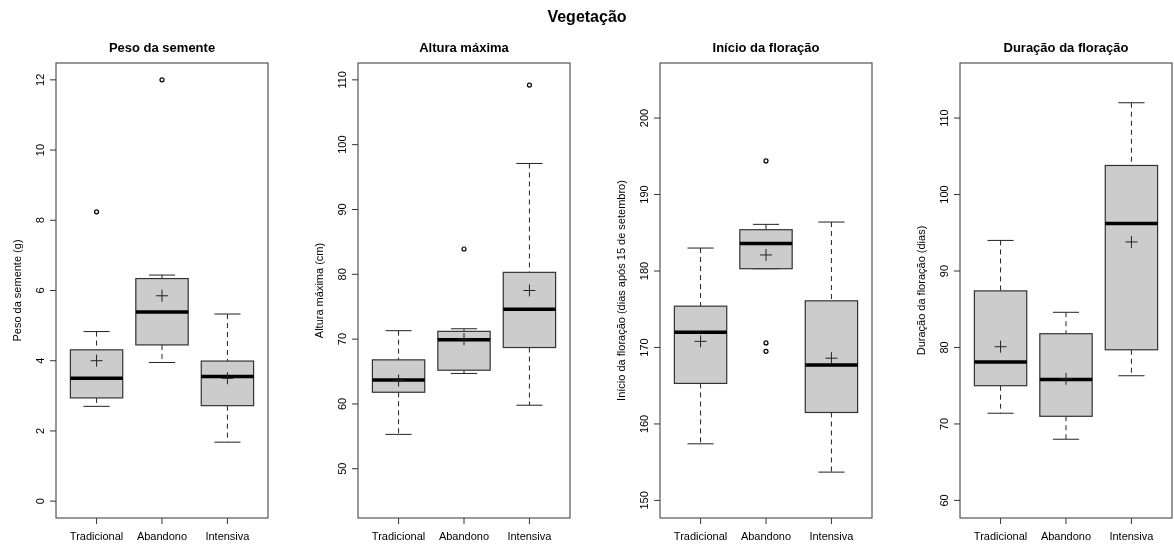 The width and height of the screenshot is (1174, 549). I want to click on y-tick-label: 170, so click(644, 347).